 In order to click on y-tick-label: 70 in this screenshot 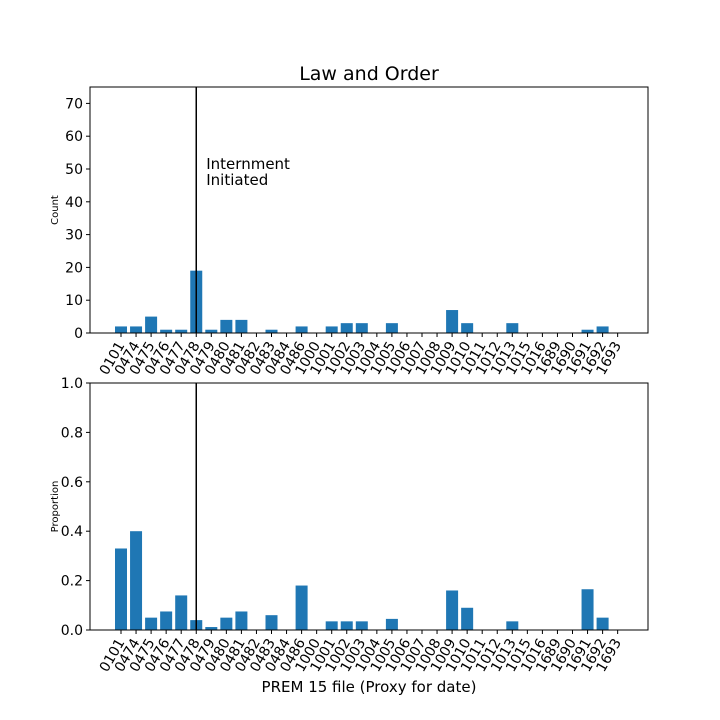, I will do `click(74, 104)`.